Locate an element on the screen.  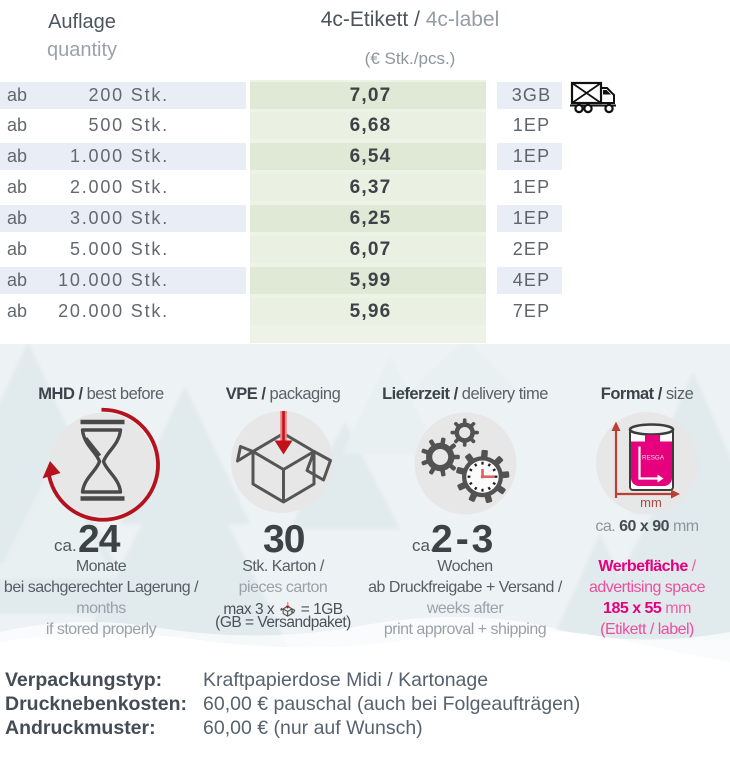
svg-text: mm is located at coordinates (651, 502).